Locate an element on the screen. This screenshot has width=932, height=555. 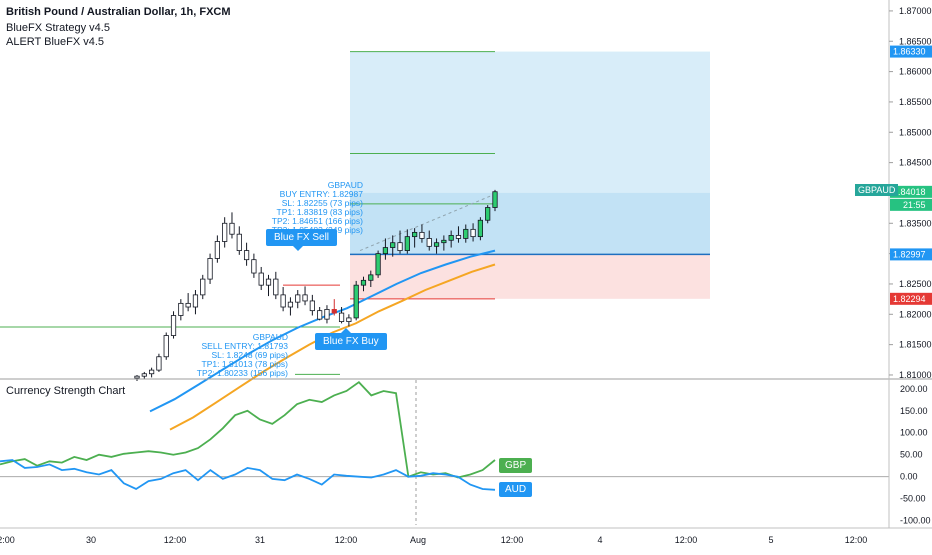
strength-panel-title: Currency Strength Chart is located at coordinates (66, 391).